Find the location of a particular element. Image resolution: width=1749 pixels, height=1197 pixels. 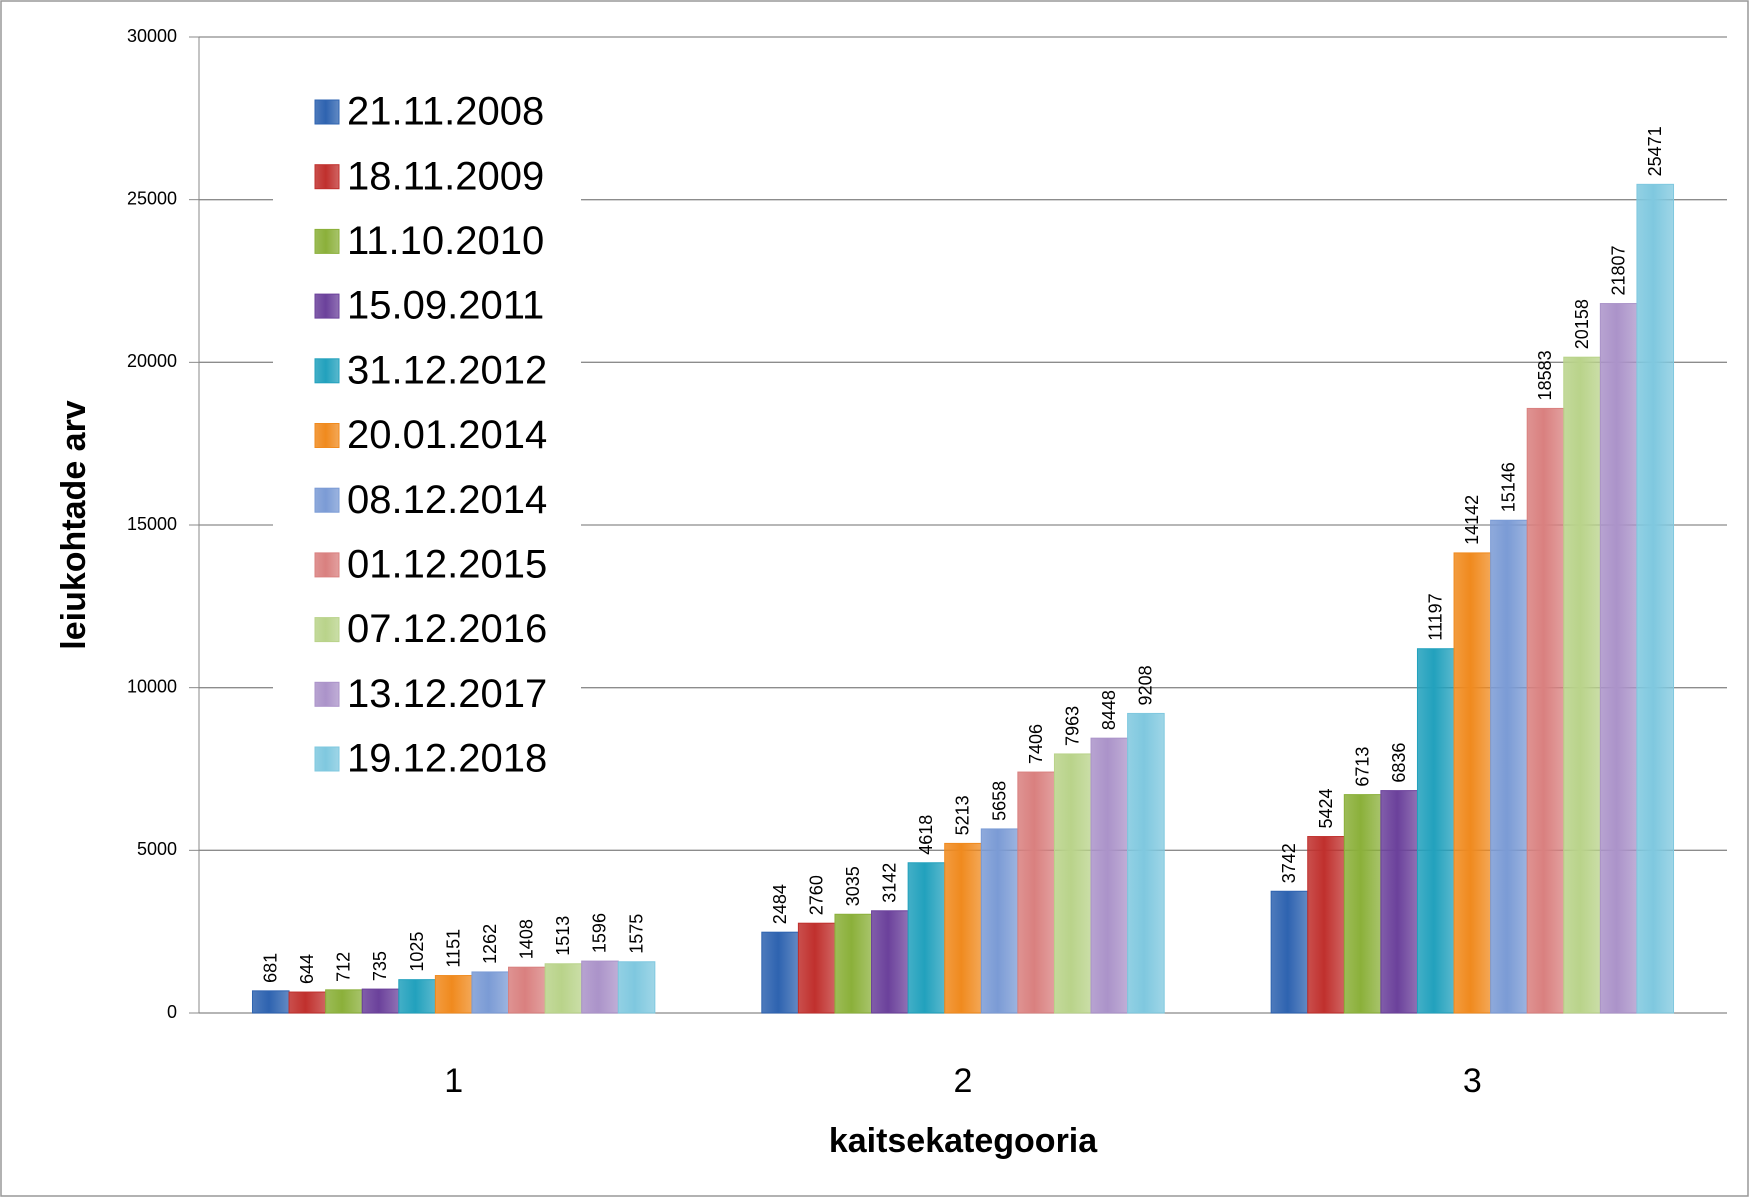

legend-label: 01.12.2015 is located at coordinates (447, 564).